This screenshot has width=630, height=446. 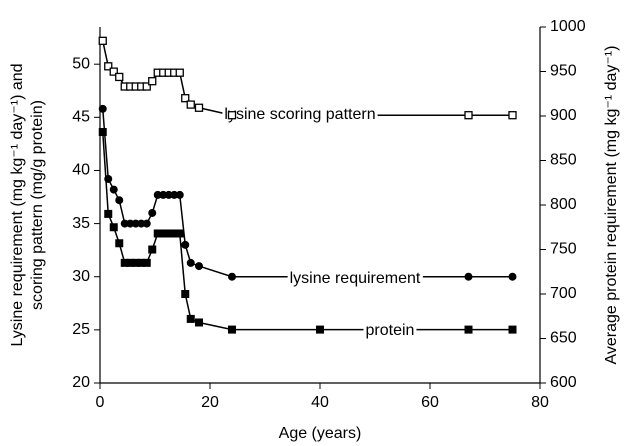 I want to click on y-axis-label: scoring pattern (mg/g protein), so click(x=37, y=205).